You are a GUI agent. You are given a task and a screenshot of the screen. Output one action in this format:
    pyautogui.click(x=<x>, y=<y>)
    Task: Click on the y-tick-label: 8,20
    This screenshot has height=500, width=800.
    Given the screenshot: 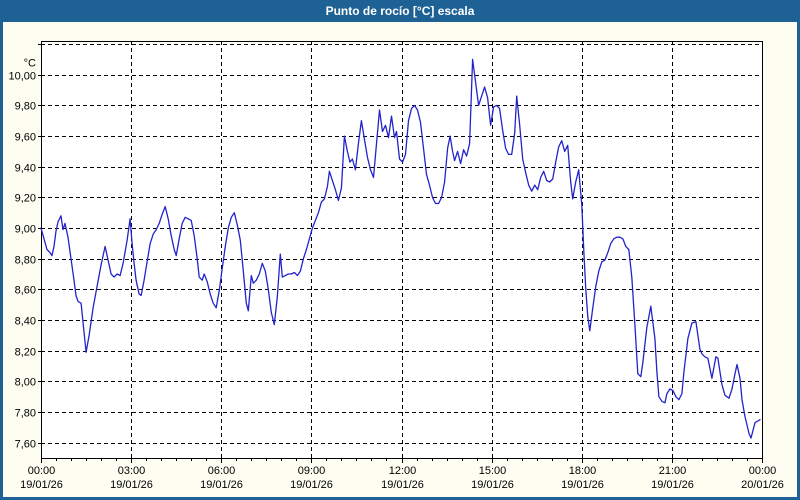 What is the action you would take?
    pyautogui.click(x=25, y=353)
    